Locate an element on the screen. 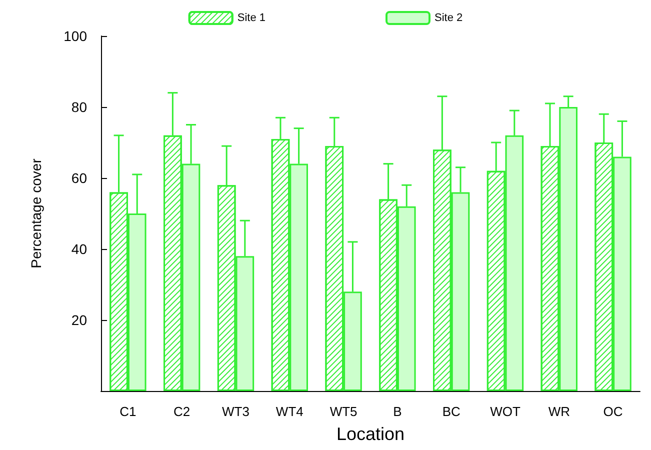 The image size is (651, 450). legend-label: Site 2 is located at coordinates (448, 18).